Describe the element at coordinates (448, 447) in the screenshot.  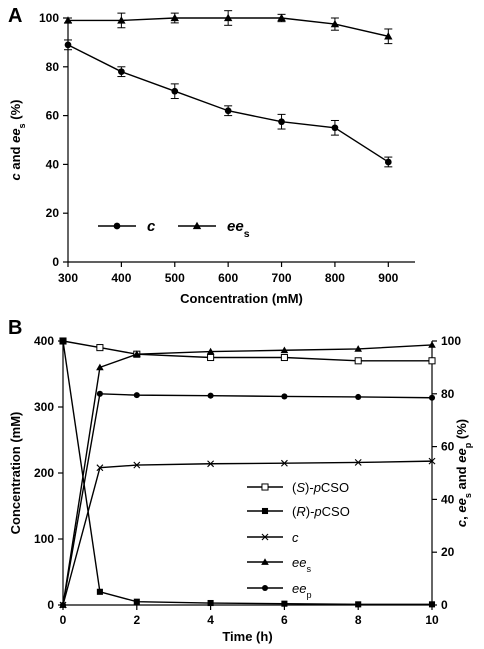
I see `right-y-tick-label: 60` at that location.